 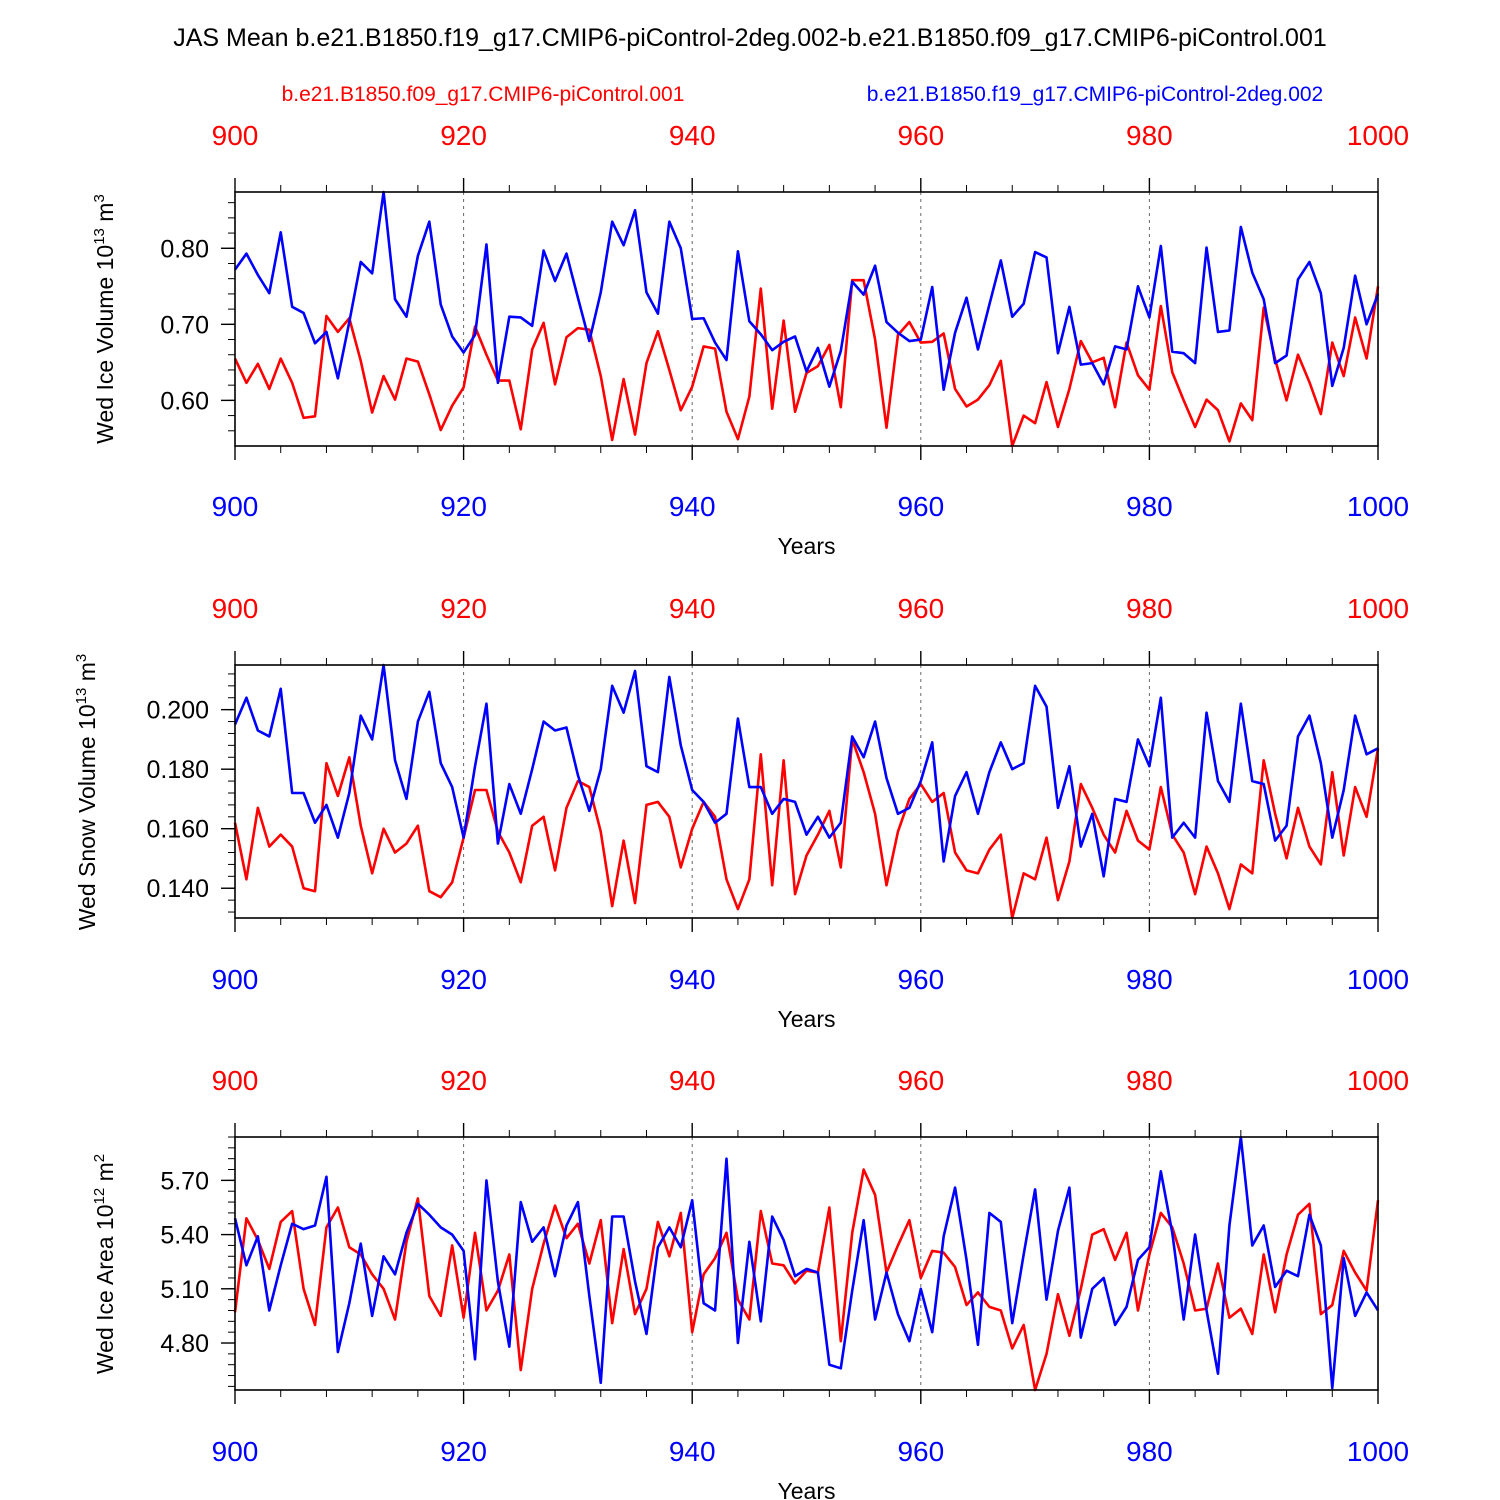 What do you see at coordinates (105, 1305) in the screenshot?
I see `y-label-text: Wed Ice Area` at bounding box center [105, 1305].